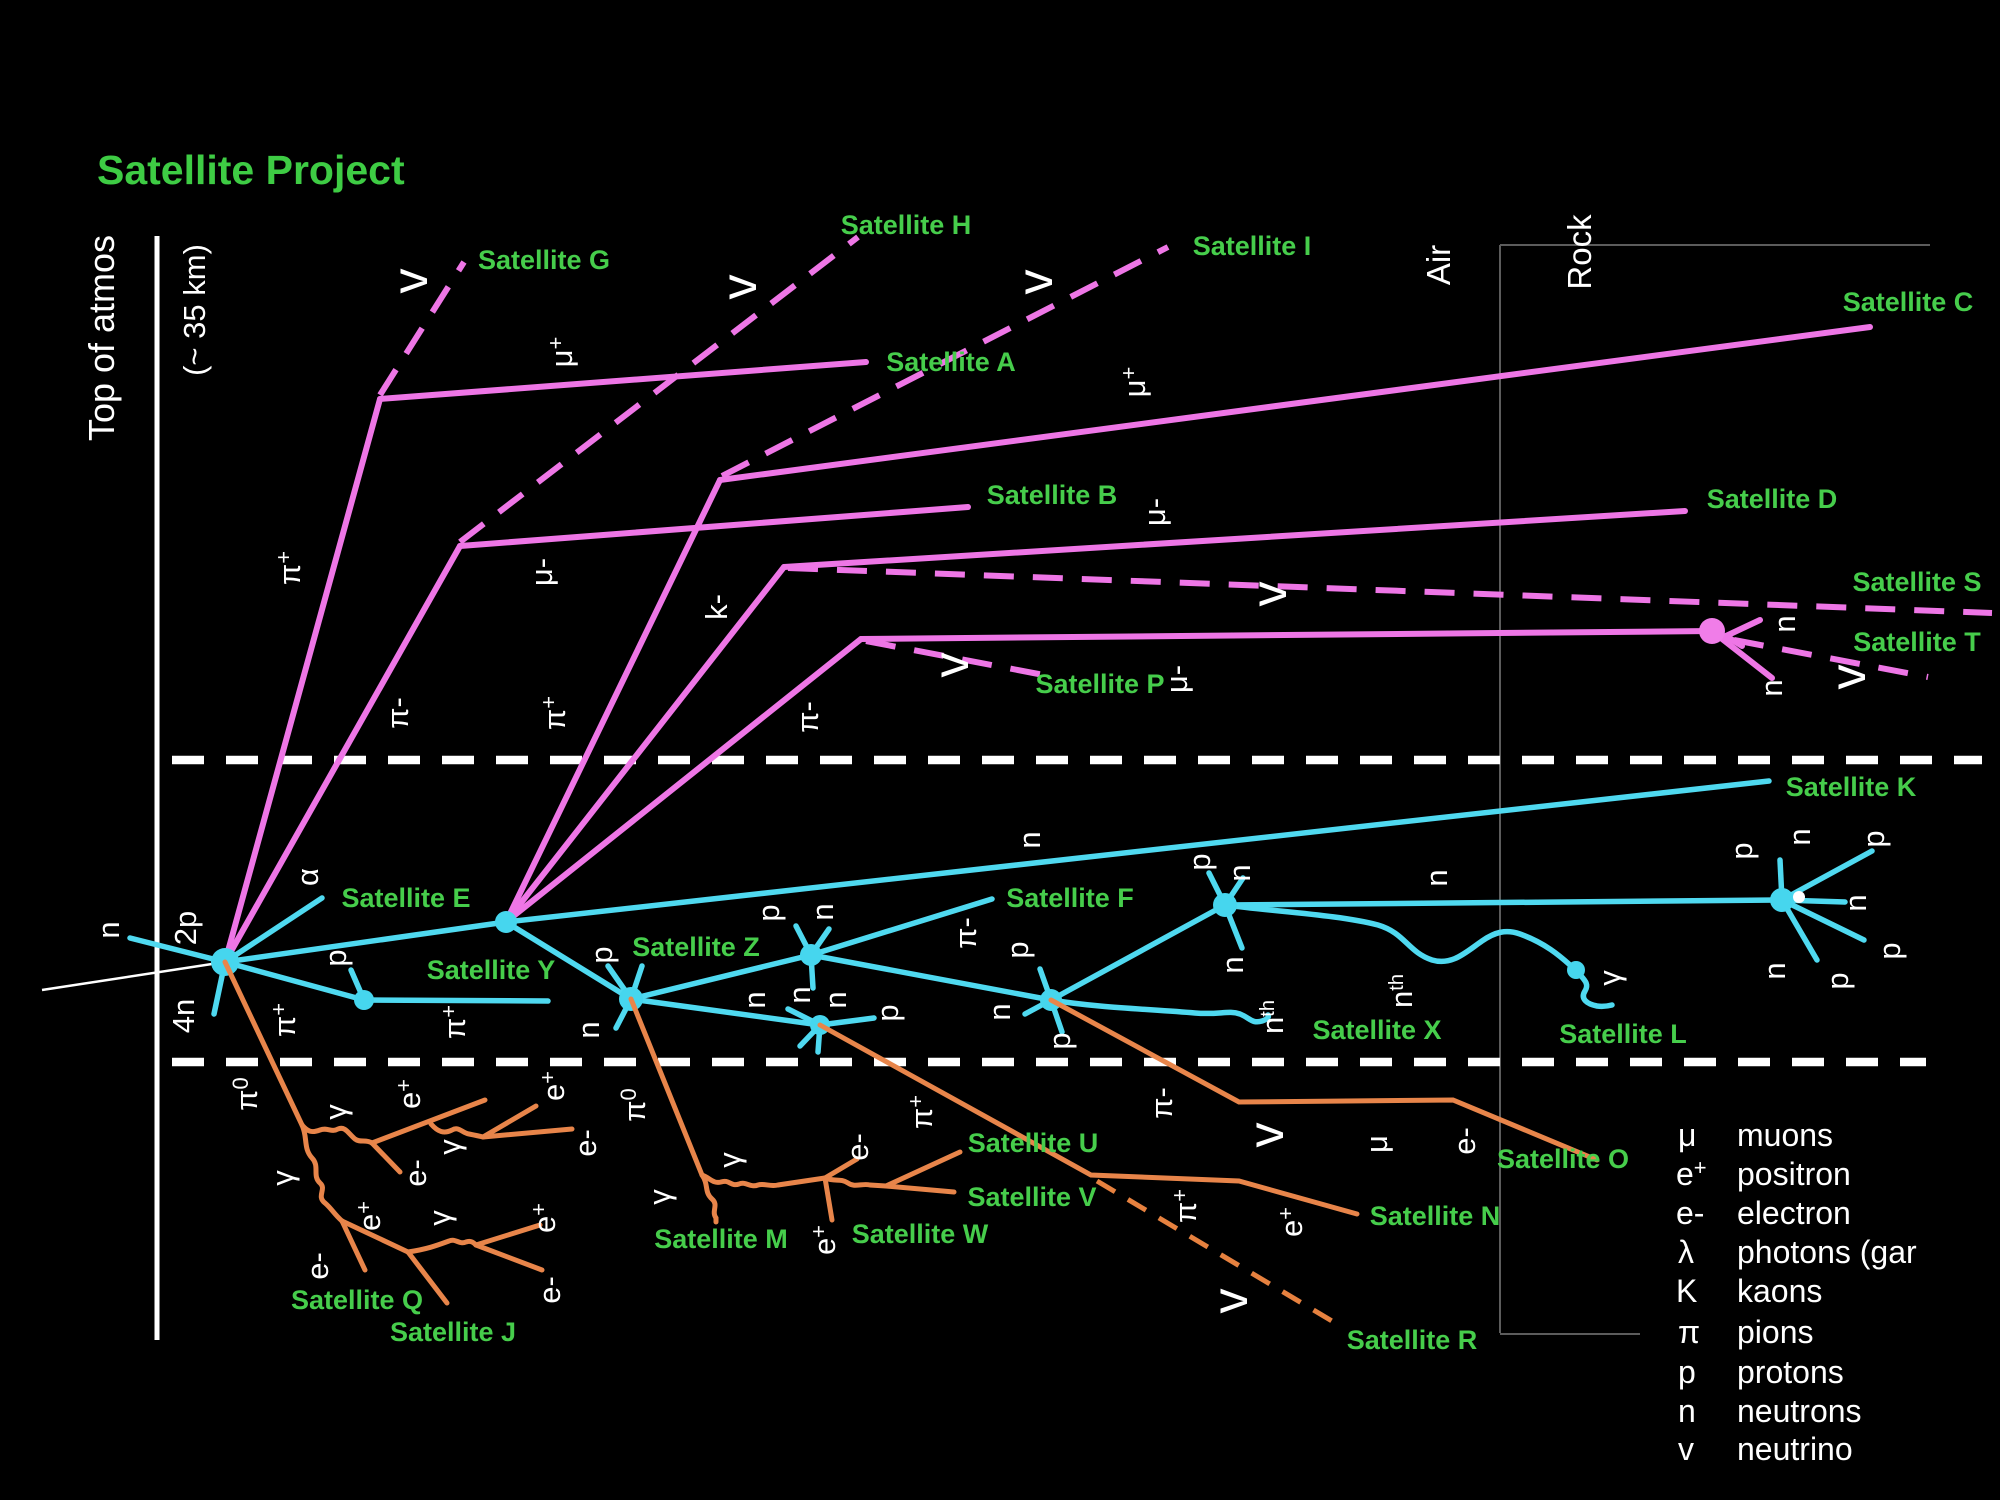  What do you see at coordinates (721, 1239) in the screenshot?
I see `svg-text: Satellite M` at bounding box center [721, 1239].